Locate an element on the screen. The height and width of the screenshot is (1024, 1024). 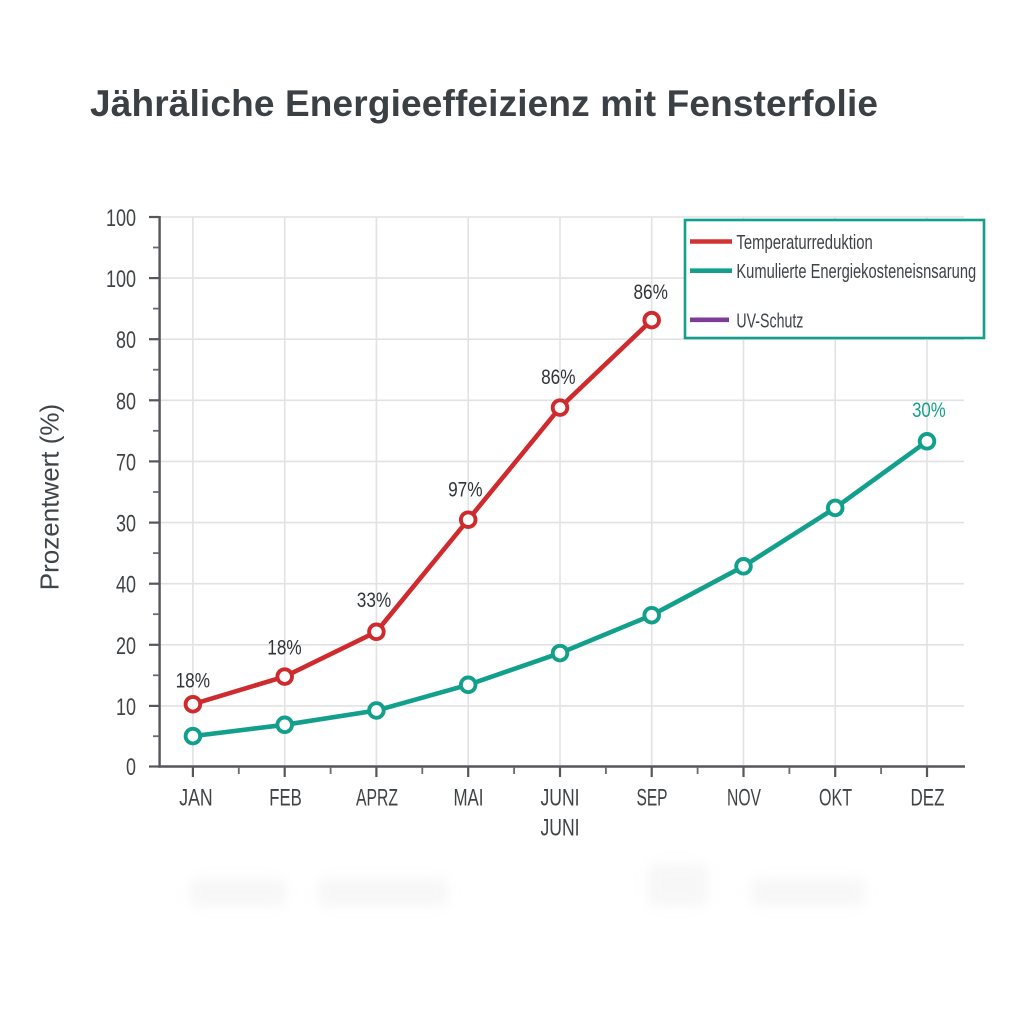
svg-text: NOV is located at coordinates (744, 798).